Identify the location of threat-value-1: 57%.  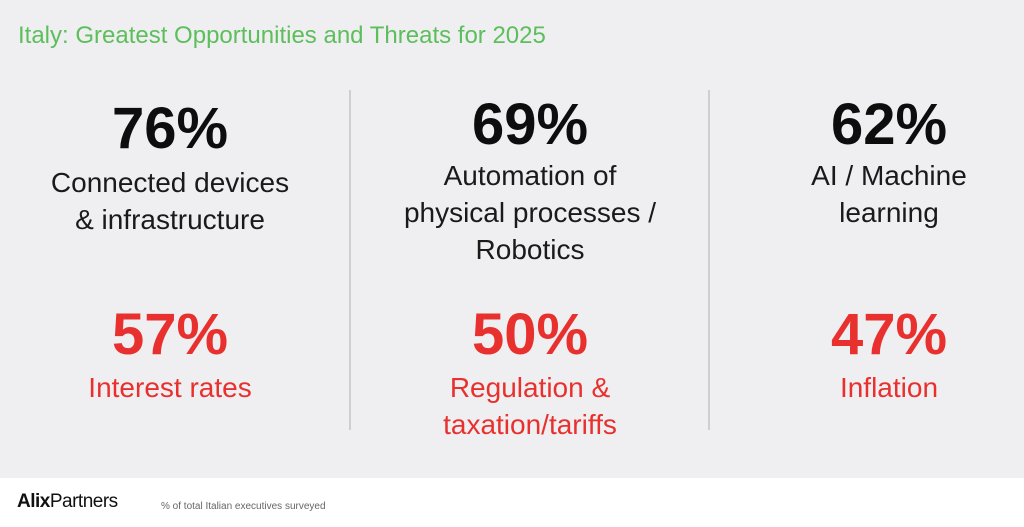
(170, 334).